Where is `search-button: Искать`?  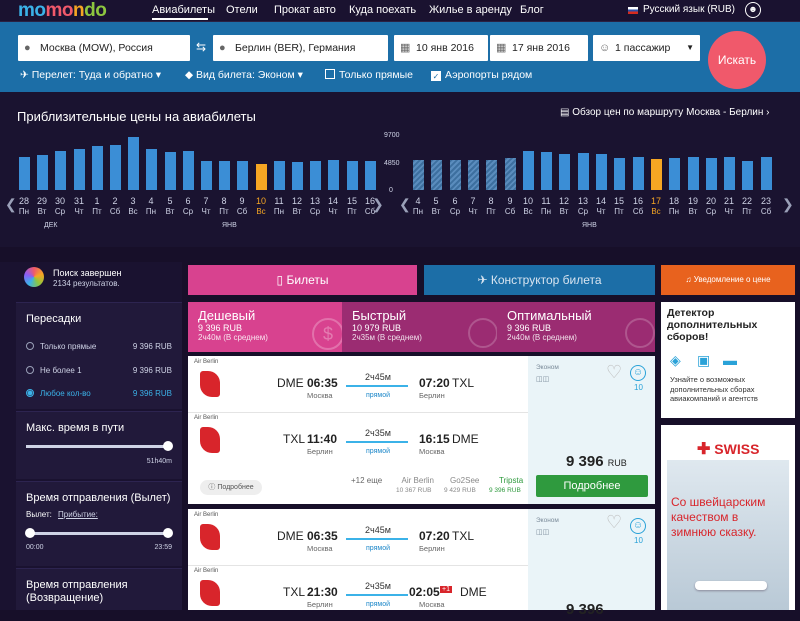 search-button: Искать is located at coordinates (737, 60).